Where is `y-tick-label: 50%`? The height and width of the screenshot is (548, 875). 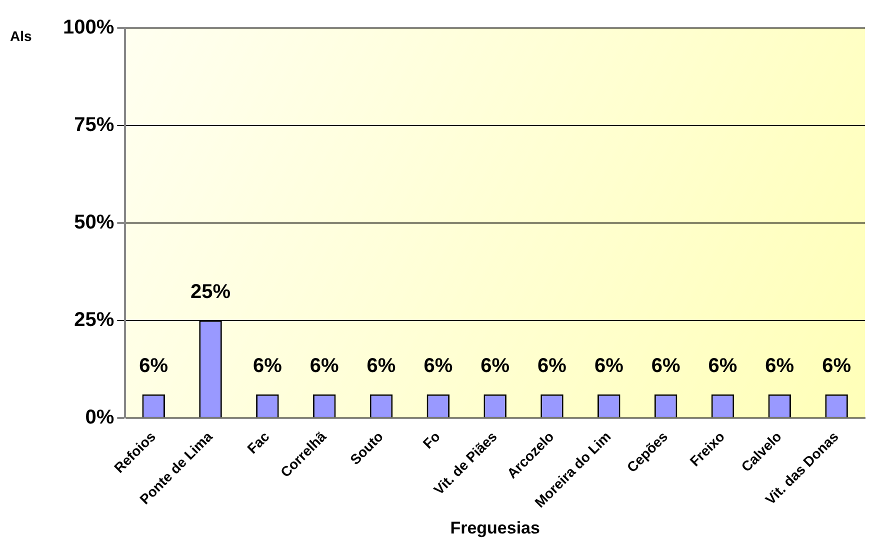
y-tick-label: 50% is located at coordinates (94, 222).